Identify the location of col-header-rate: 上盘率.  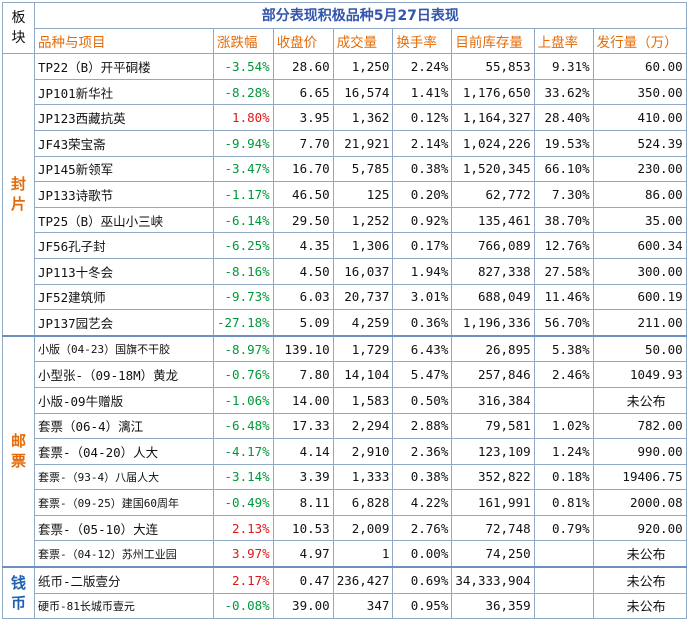
(563, 41).